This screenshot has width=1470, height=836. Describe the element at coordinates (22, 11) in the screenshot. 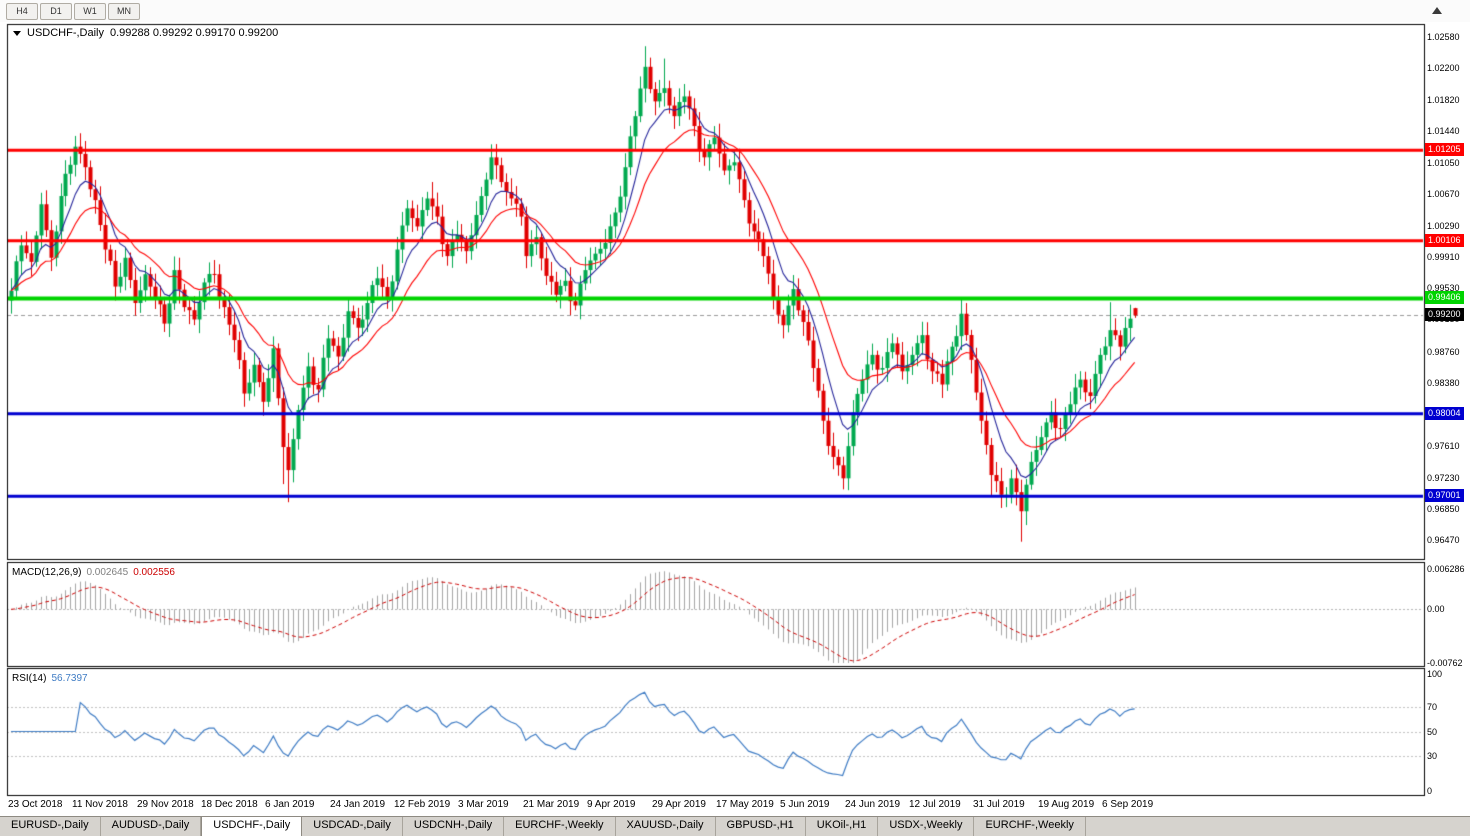

I see `timeframe-button-h4: H4` at that location.